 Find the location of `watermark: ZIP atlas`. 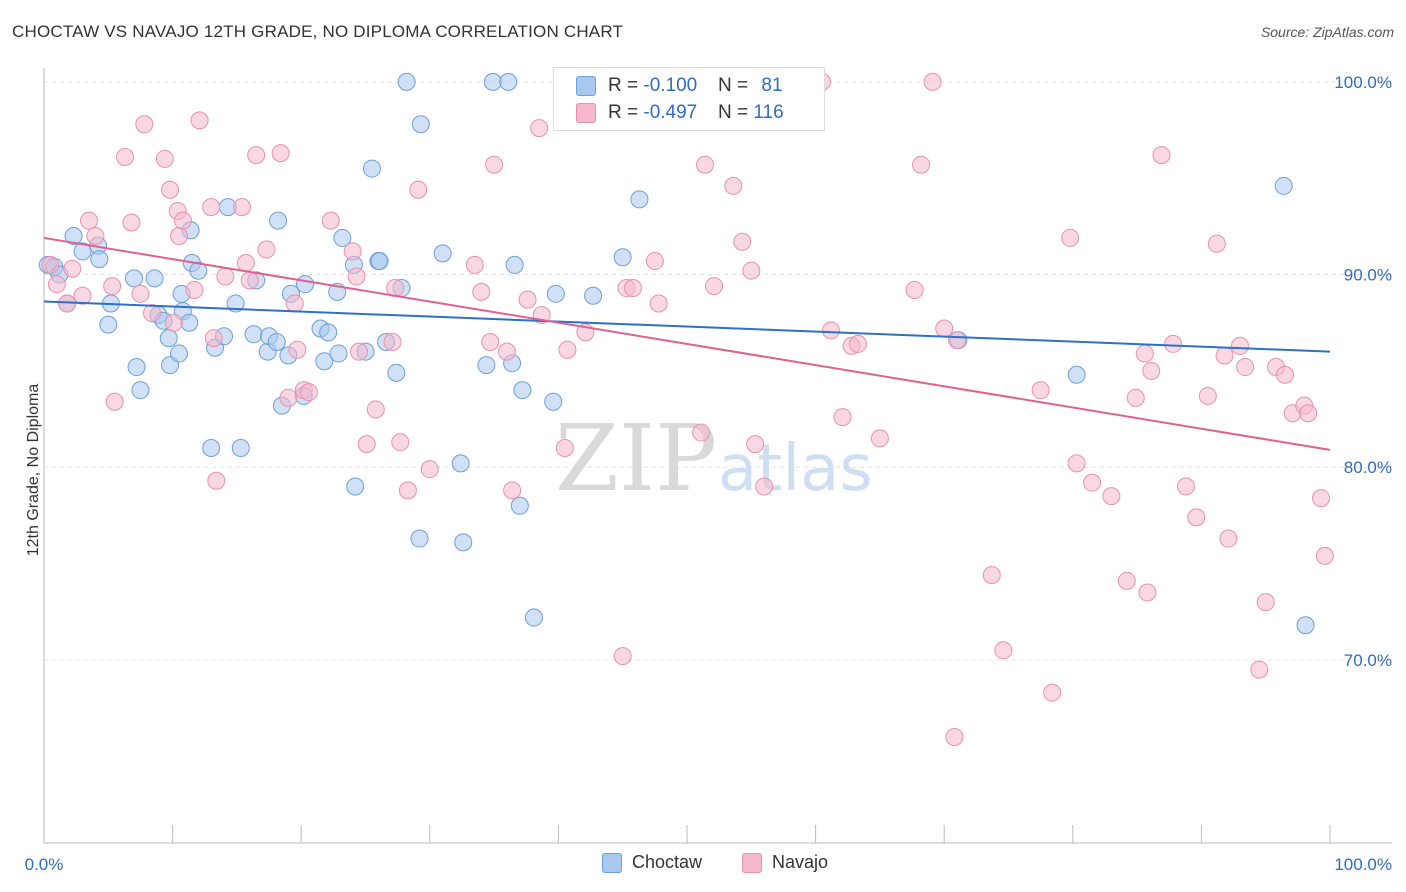

watermark: ZIP atlas is located at coordinates (714, 458).